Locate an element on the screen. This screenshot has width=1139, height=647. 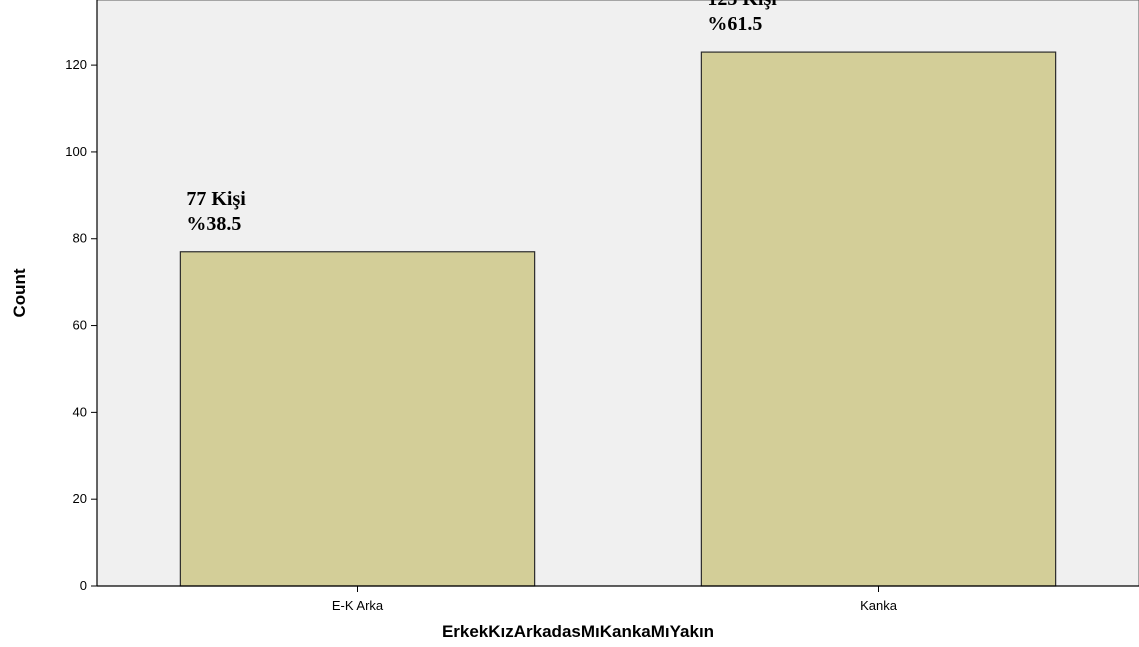
x-axis-ticks: E-K Arka Kanka is located at coordinates (615, 599).